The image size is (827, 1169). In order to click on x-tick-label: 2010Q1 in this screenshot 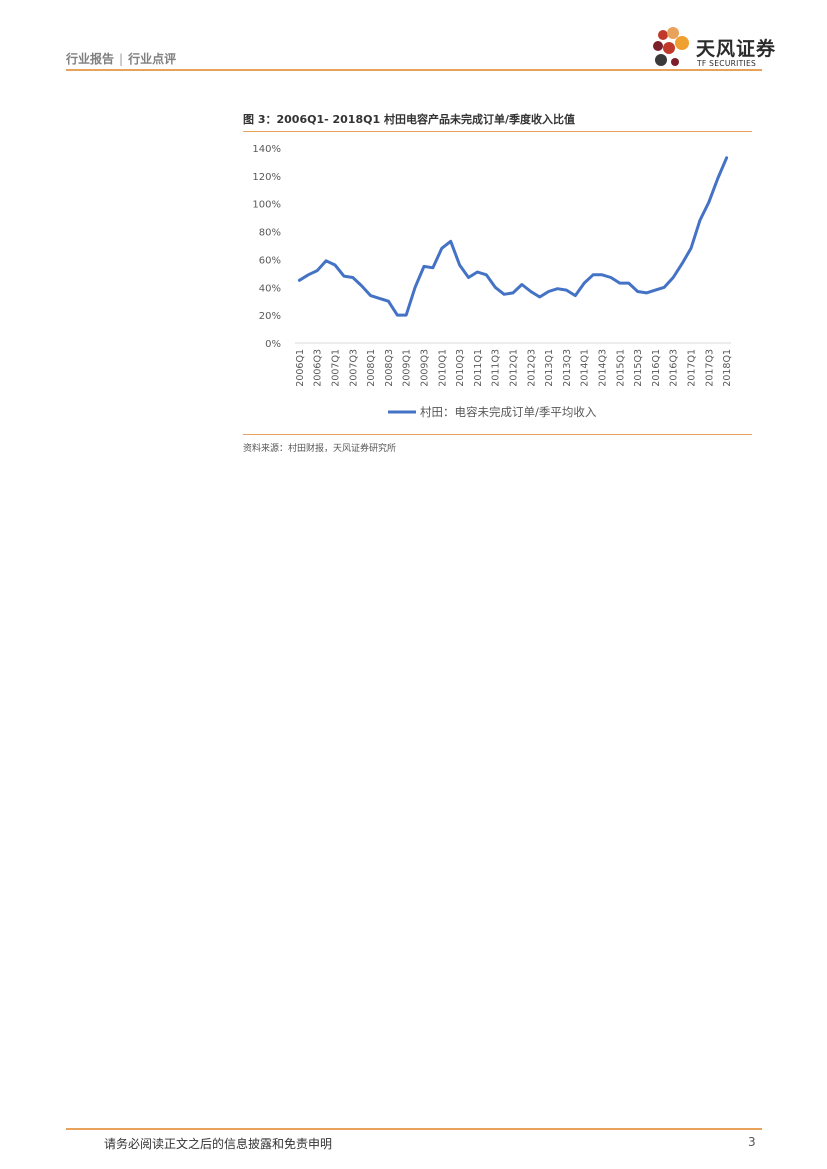, I will do `click(442, 368)`.